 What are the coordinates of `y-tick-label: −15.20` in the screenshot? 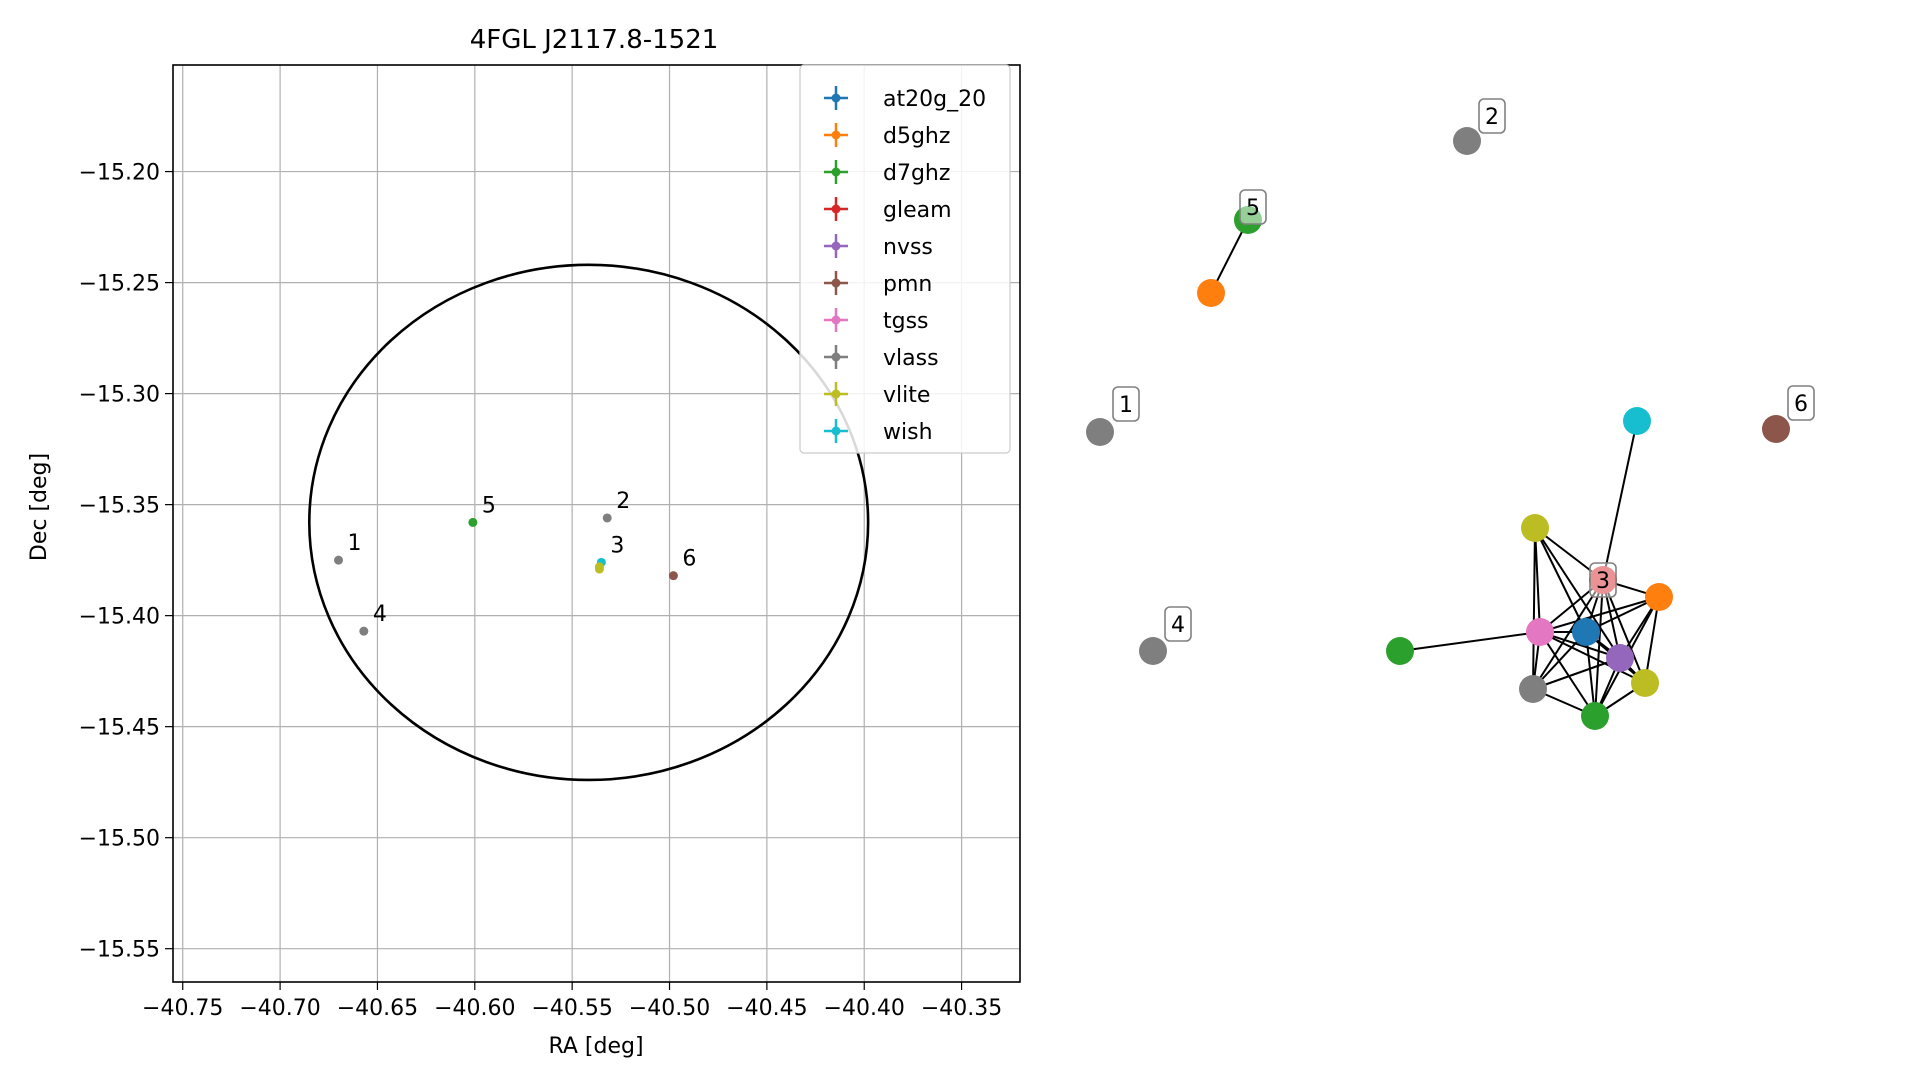 It's located at (119, 173).